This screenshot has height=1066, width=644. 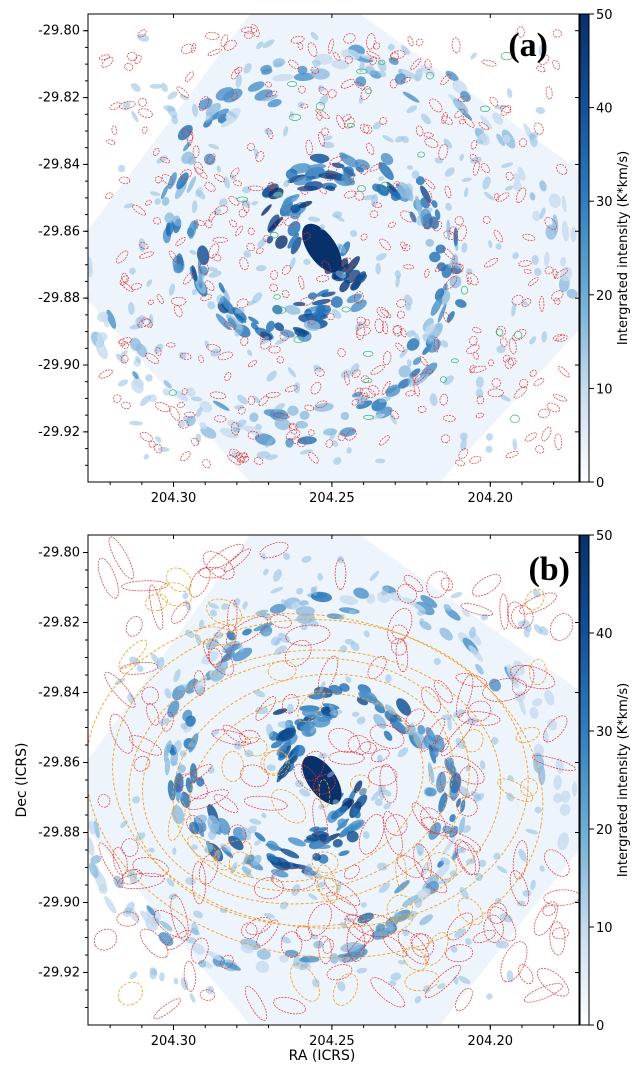 What do you see at coordinates (604, 732) in the screenshot?
I see `colorbar-tick-label: 30` at bounding box center [604, 732].